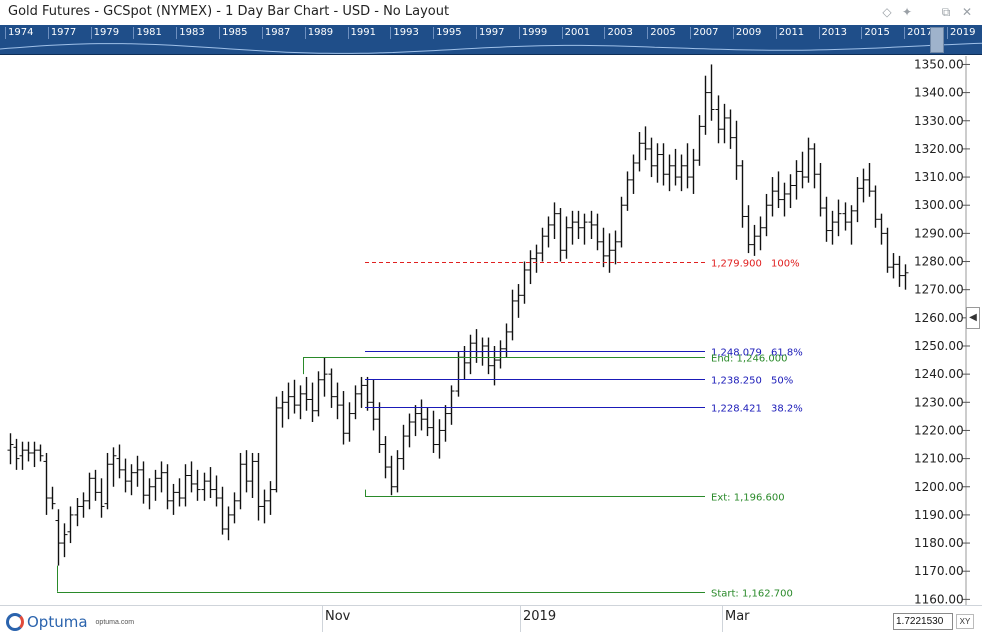 Image resolution: width=982 pixels, height=635 pixels. What do you see at coordinates (939, 402) in the screenshot?
I see `price-tick-label: 1230.00` at bounding box center [939, 402].